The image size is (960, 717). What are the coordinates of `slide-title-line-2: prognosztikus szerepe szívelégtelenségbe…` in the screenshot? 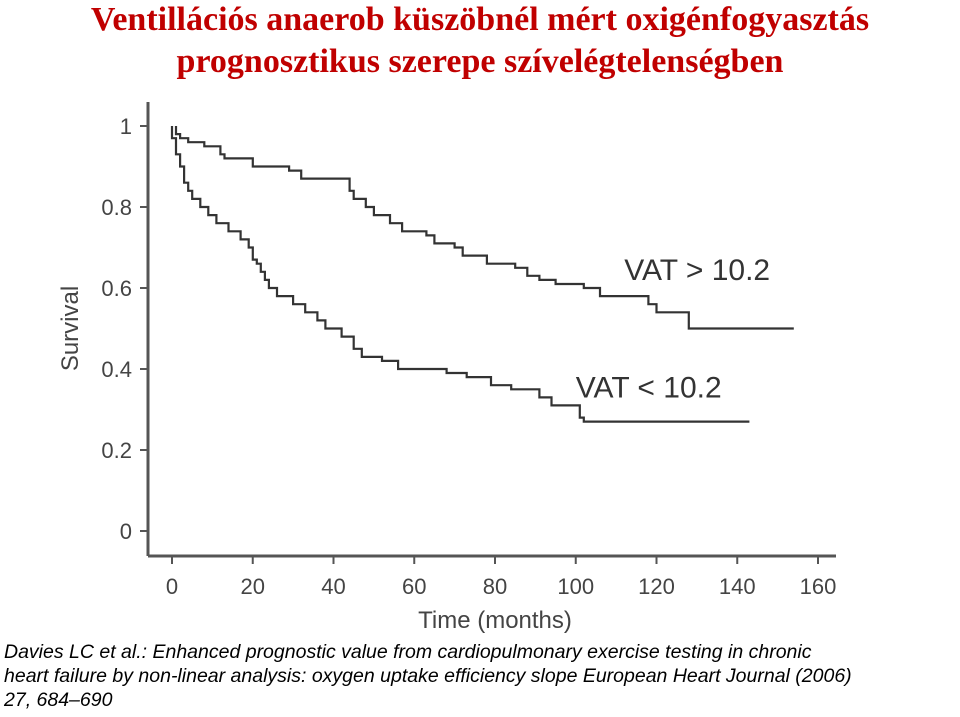 It's located at (480, 61).